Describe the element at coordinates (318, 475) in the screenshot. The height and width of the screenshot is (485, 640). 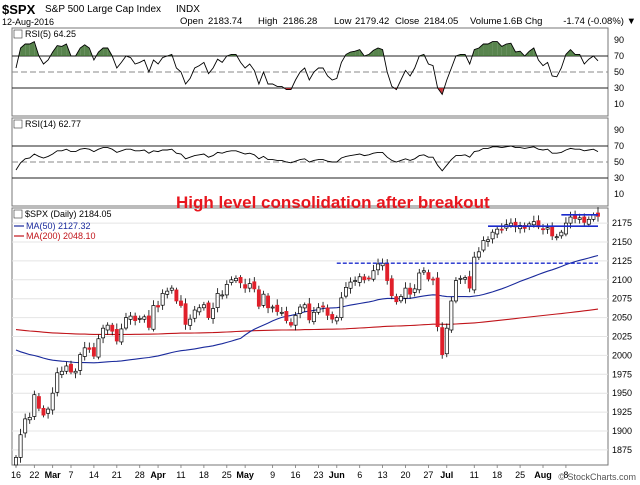
I see `x-tick-label: 23` at that location.